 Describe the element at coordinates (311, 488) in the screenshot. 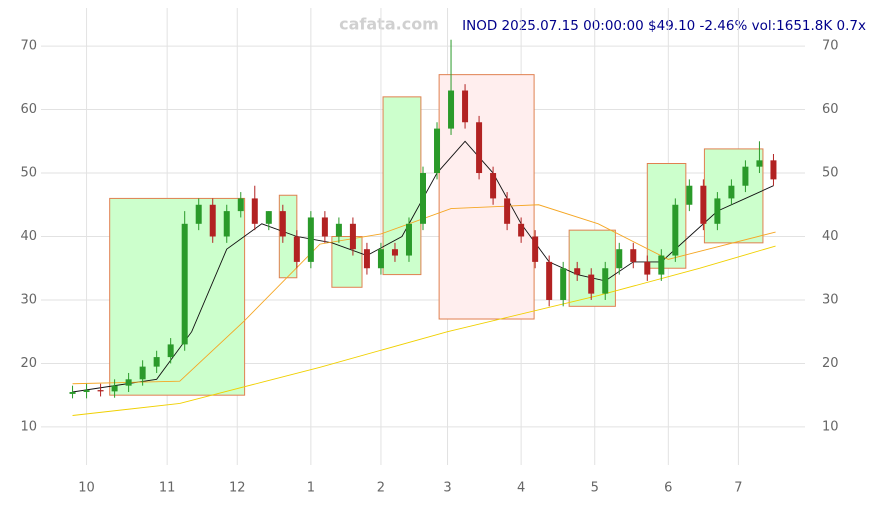

I see `x-tick-label: 1` at that location.